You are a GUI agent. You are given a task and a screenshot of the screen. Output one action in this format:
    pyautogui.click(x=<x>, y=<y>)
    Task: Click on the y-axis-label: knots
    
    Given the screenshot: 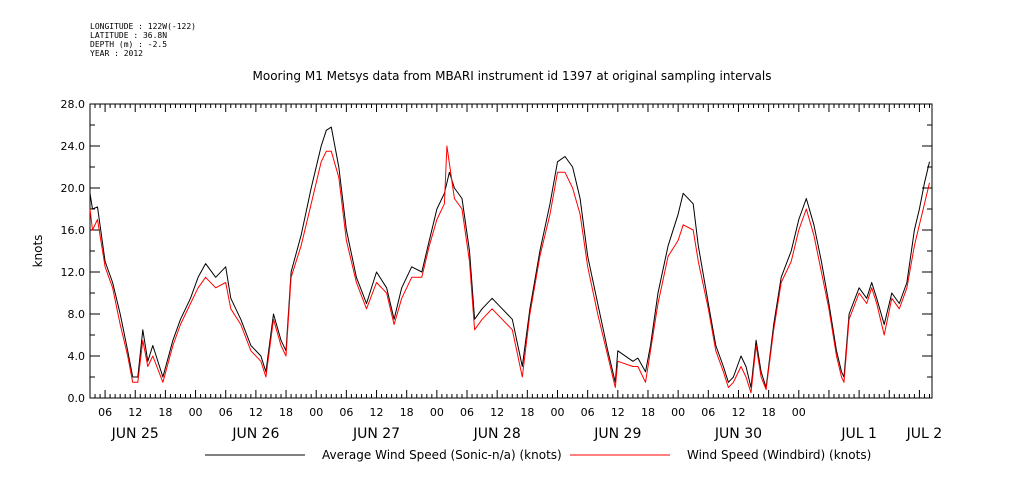 What is the action you would take?
    pyautogui.click(x=38, y=251)
    